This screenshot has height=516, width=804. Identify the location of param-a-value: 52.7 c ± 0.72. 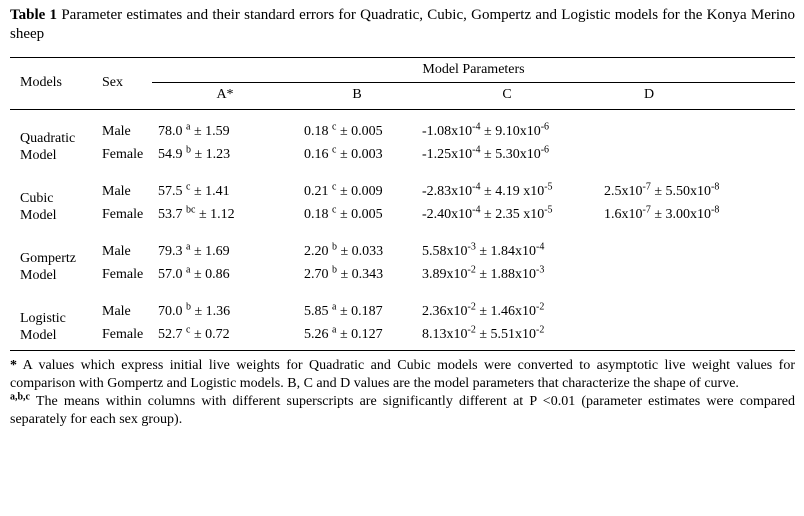
(194, 333).